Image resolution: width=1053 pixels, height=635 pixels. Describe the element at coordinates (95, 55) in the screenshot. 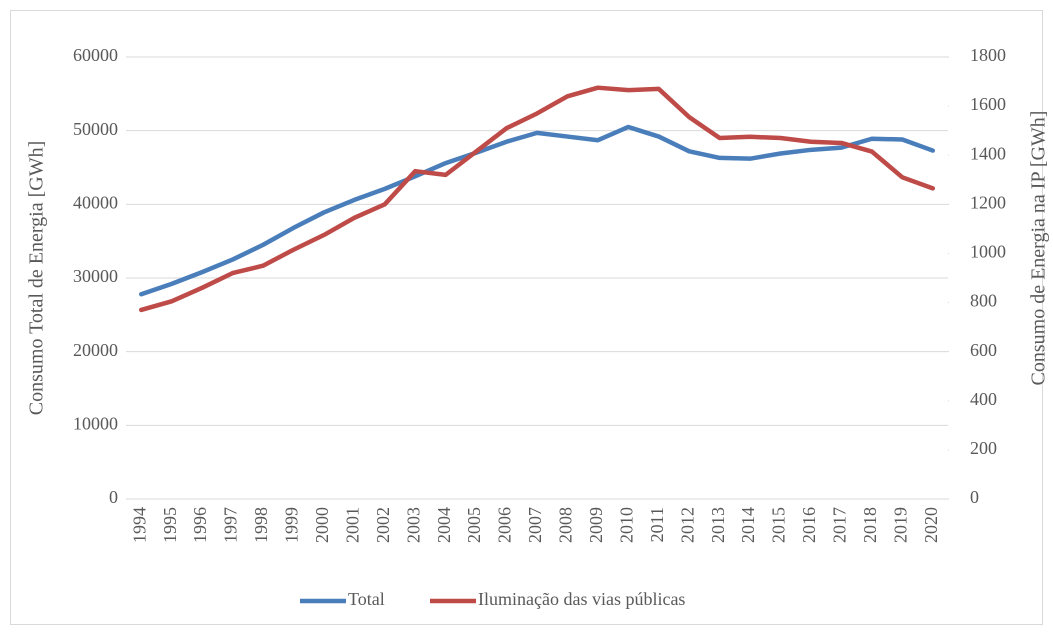

I see `y-tick-label: 60000` at that location.